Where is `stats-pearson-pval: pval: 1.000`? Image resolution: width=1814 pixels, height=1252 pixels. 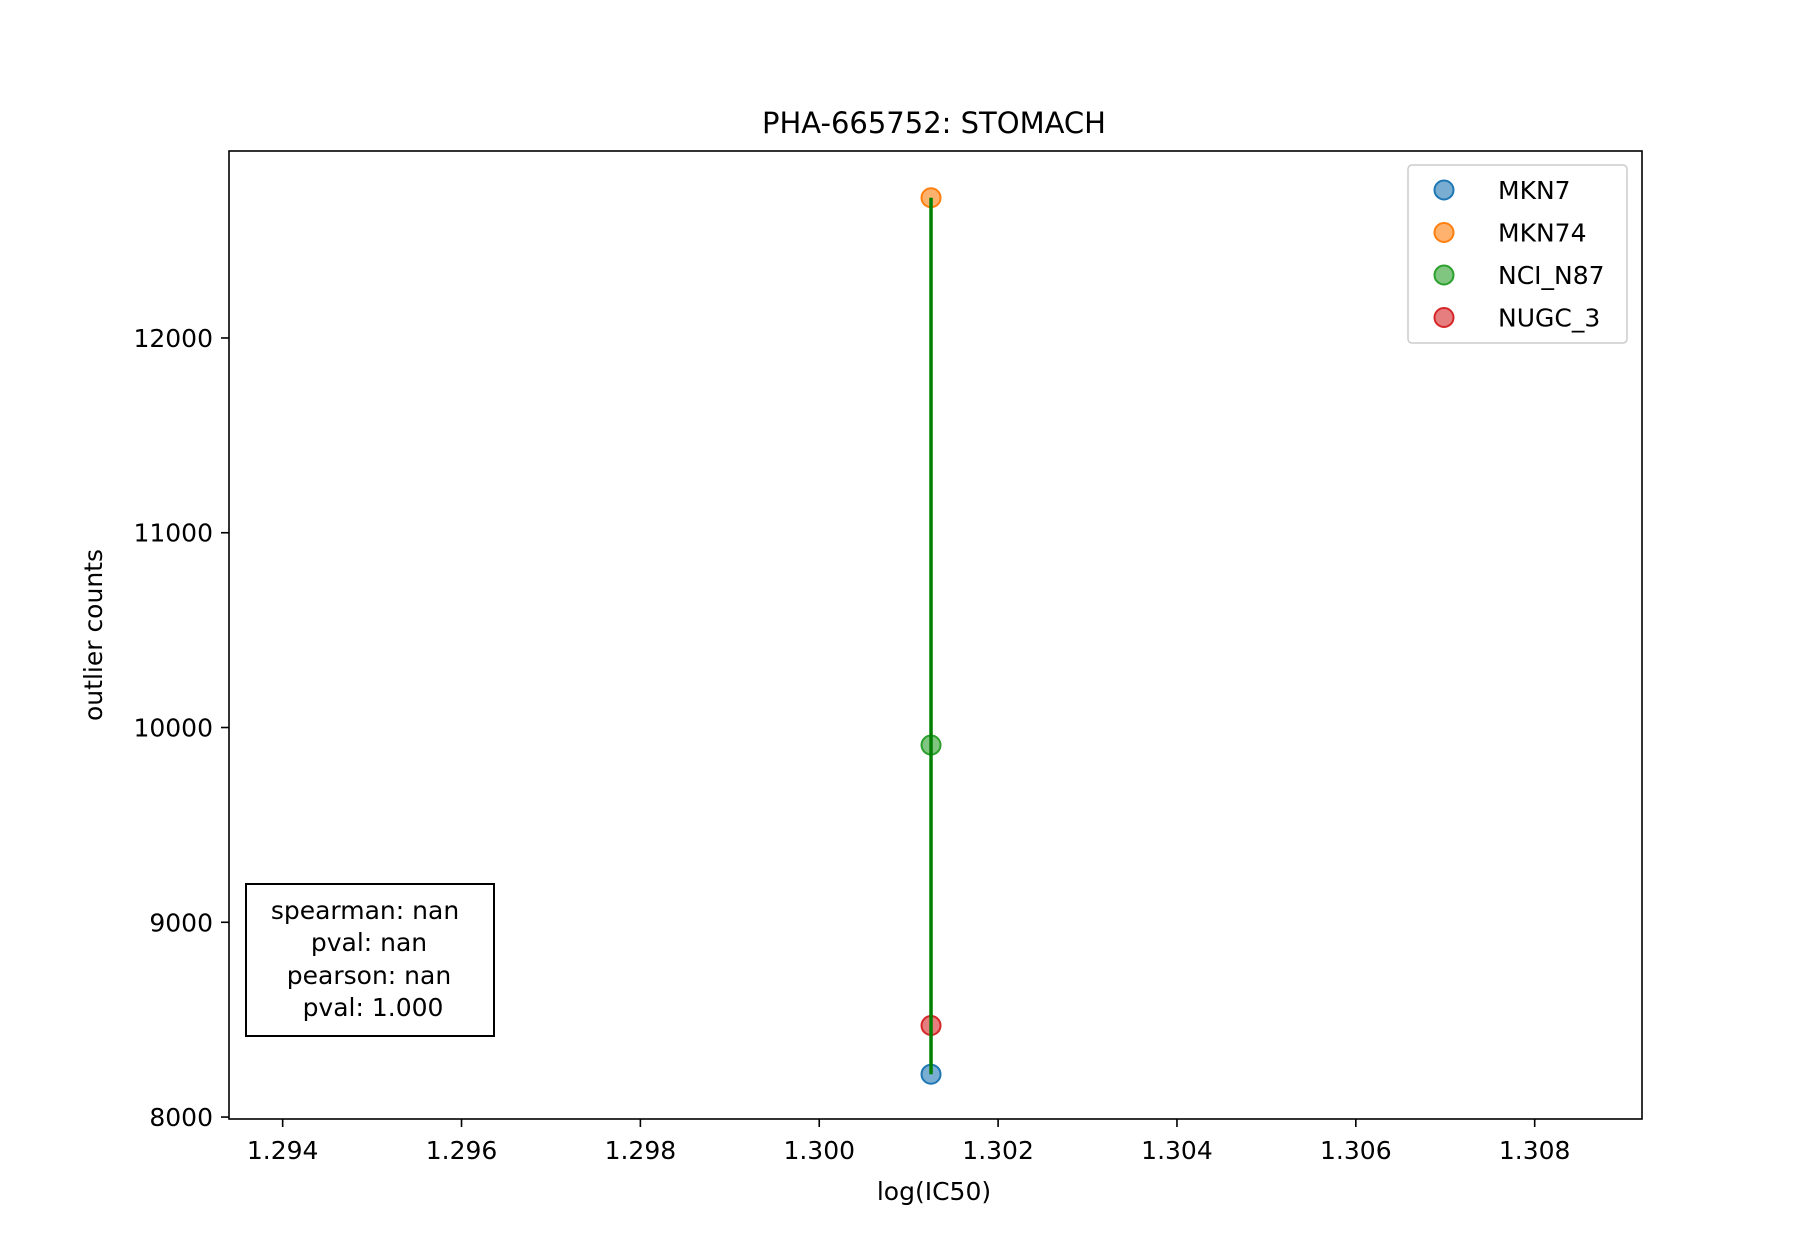
stats-pearson-pval: pval: 1.000 is located at coordinates (373, 1007).